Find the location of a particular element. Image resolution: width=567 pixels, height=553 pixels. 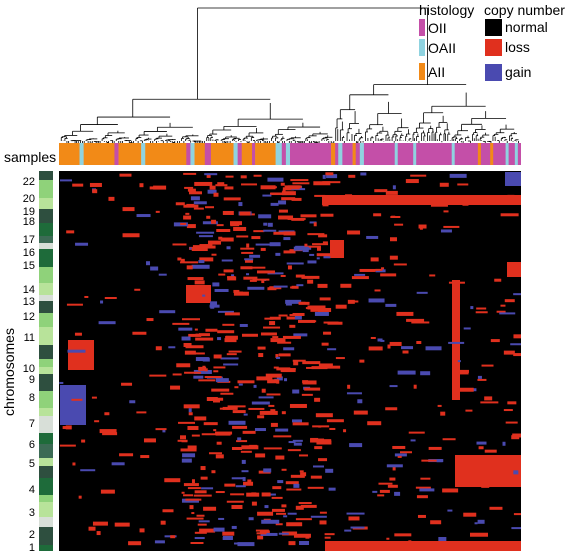

chromosomes-axis-label: chromosomes is located at coordinates (9, 372).